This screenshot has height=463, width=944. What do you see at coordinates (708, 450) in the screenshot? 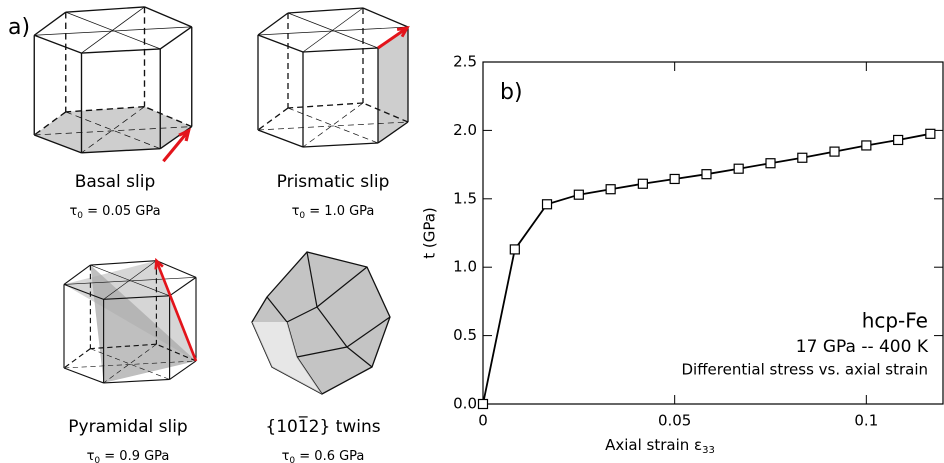
I see `x-axis-label-sub: 33` at bounding box center [708, 450].